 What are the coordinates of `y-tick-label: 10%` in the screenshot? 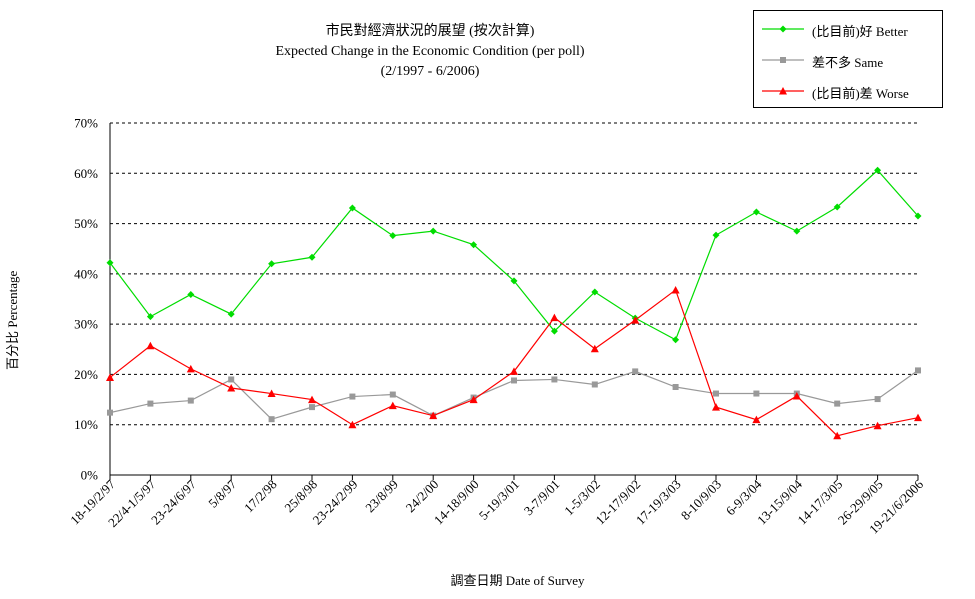 It's located at (86, 424).